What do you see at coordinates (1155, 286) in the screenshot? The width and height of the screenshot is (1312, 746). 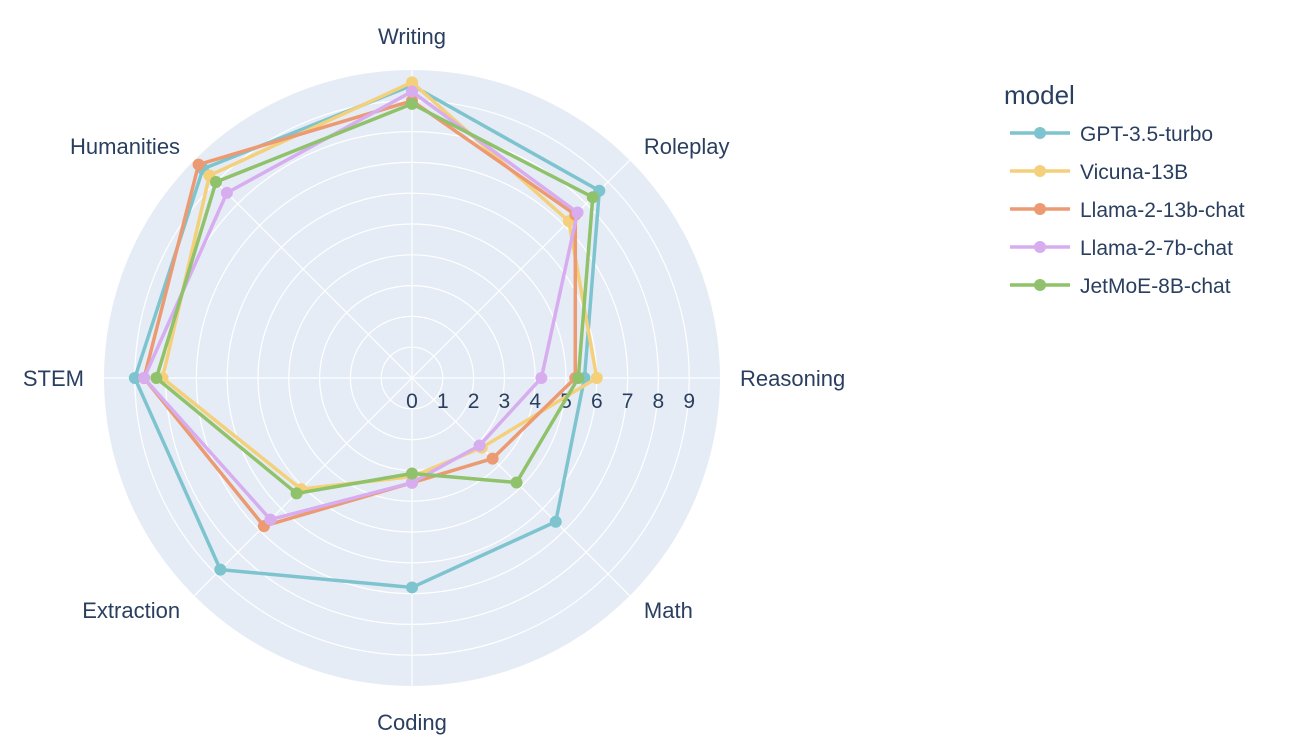 I see `legend-label: JetMoE-8B-chat` at bounding box center [1155, 286].